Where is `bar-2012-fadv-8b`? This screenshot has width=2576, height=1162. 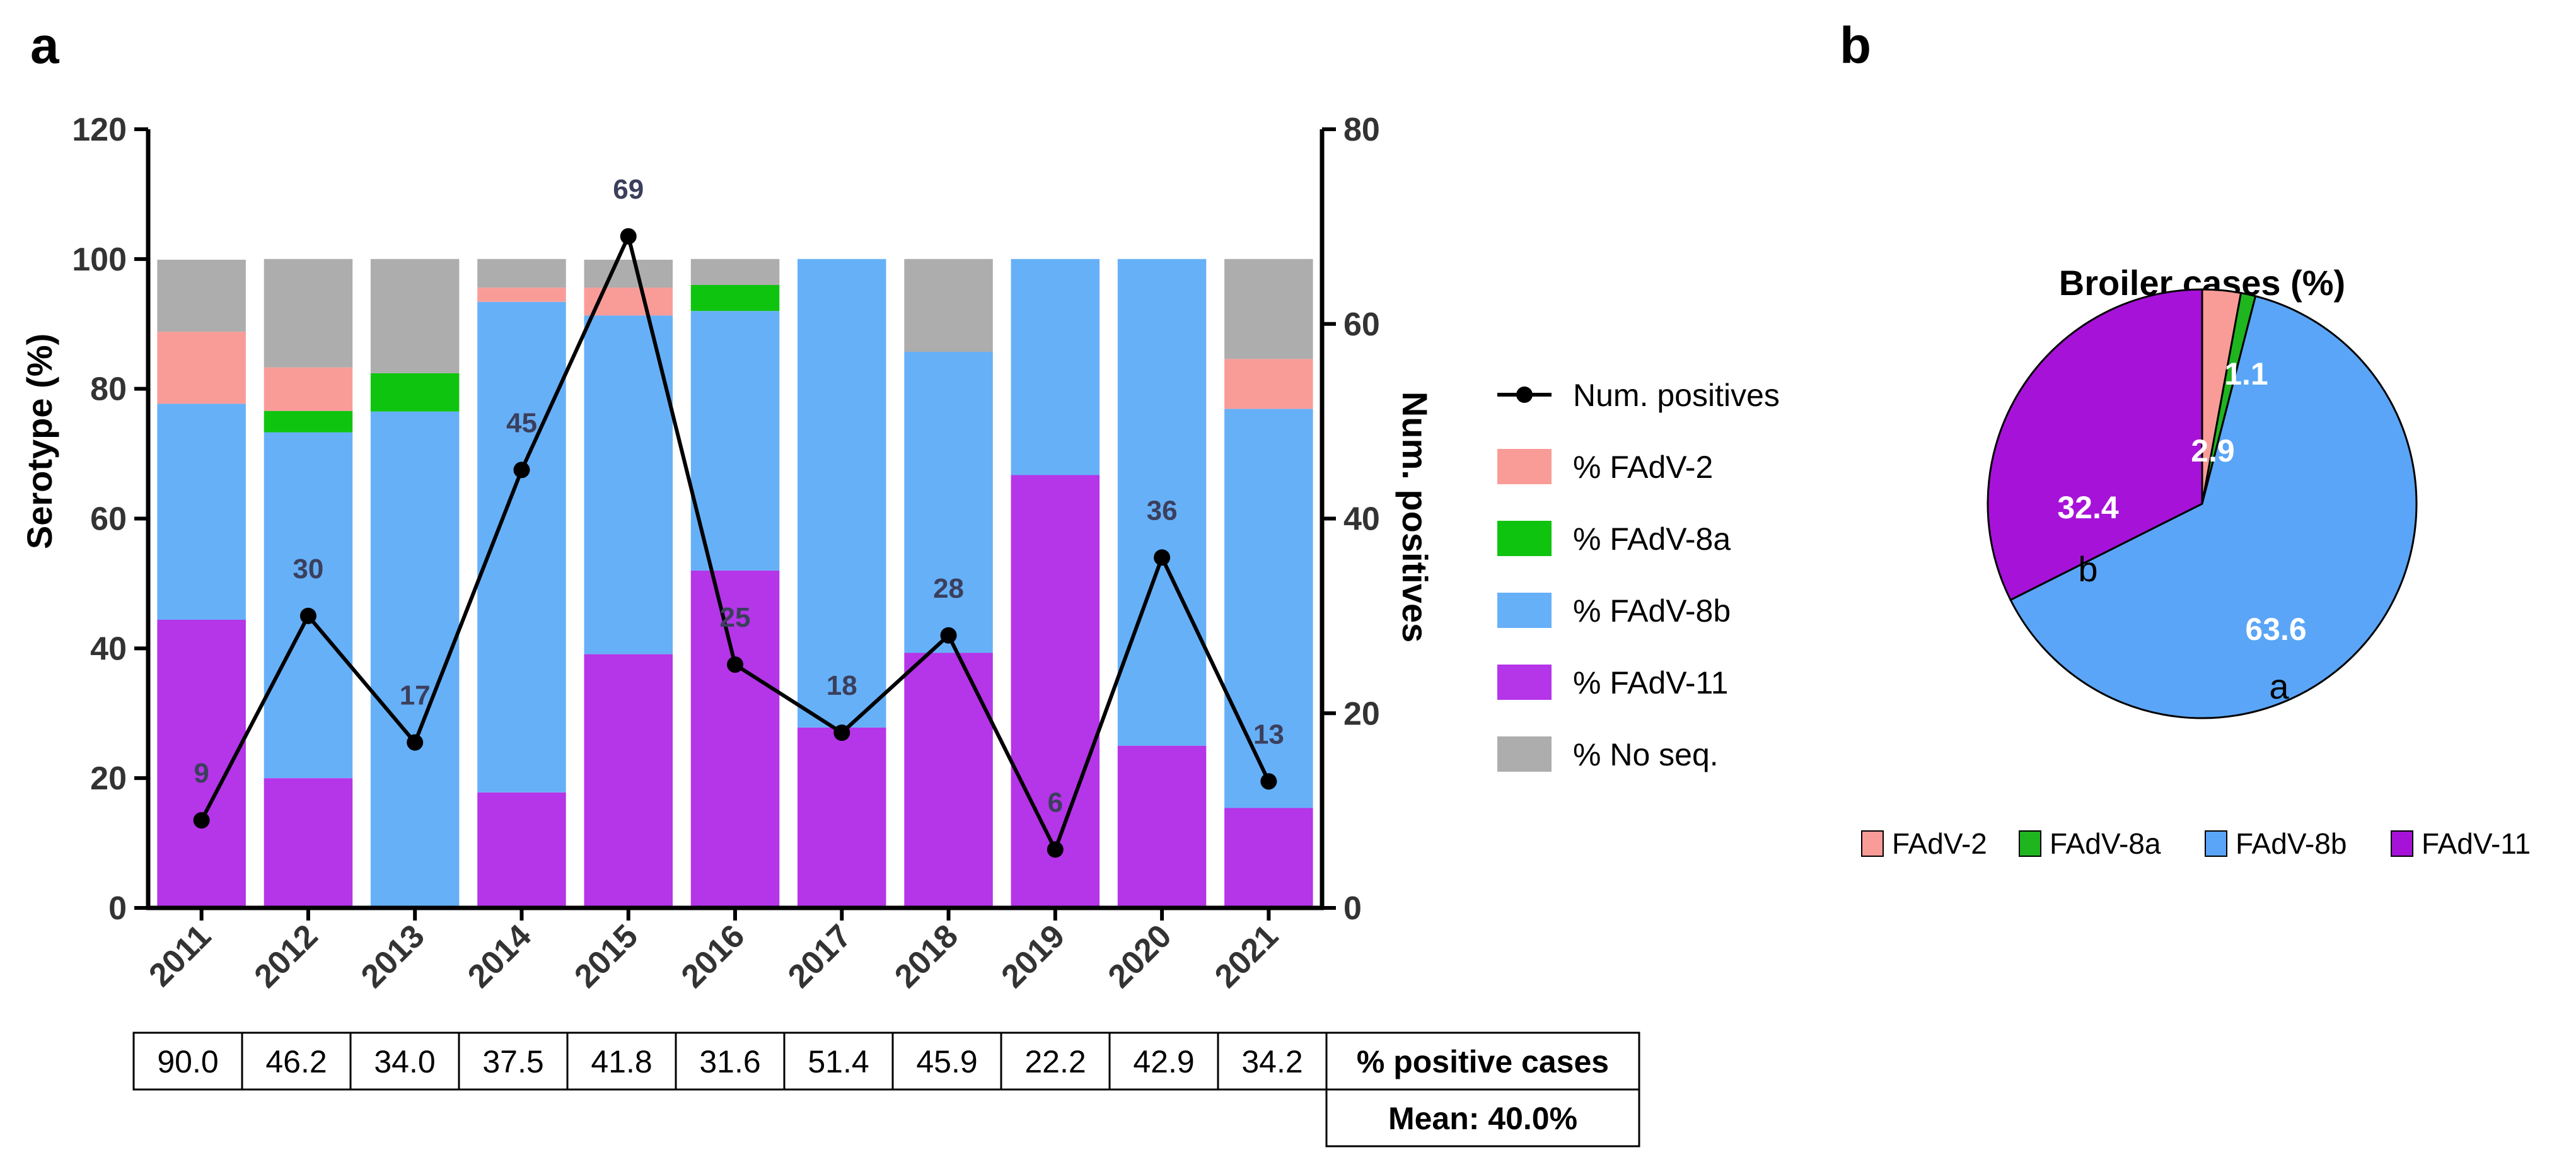 bar-2012-fadv-8b is located at coordinates (308, 605).